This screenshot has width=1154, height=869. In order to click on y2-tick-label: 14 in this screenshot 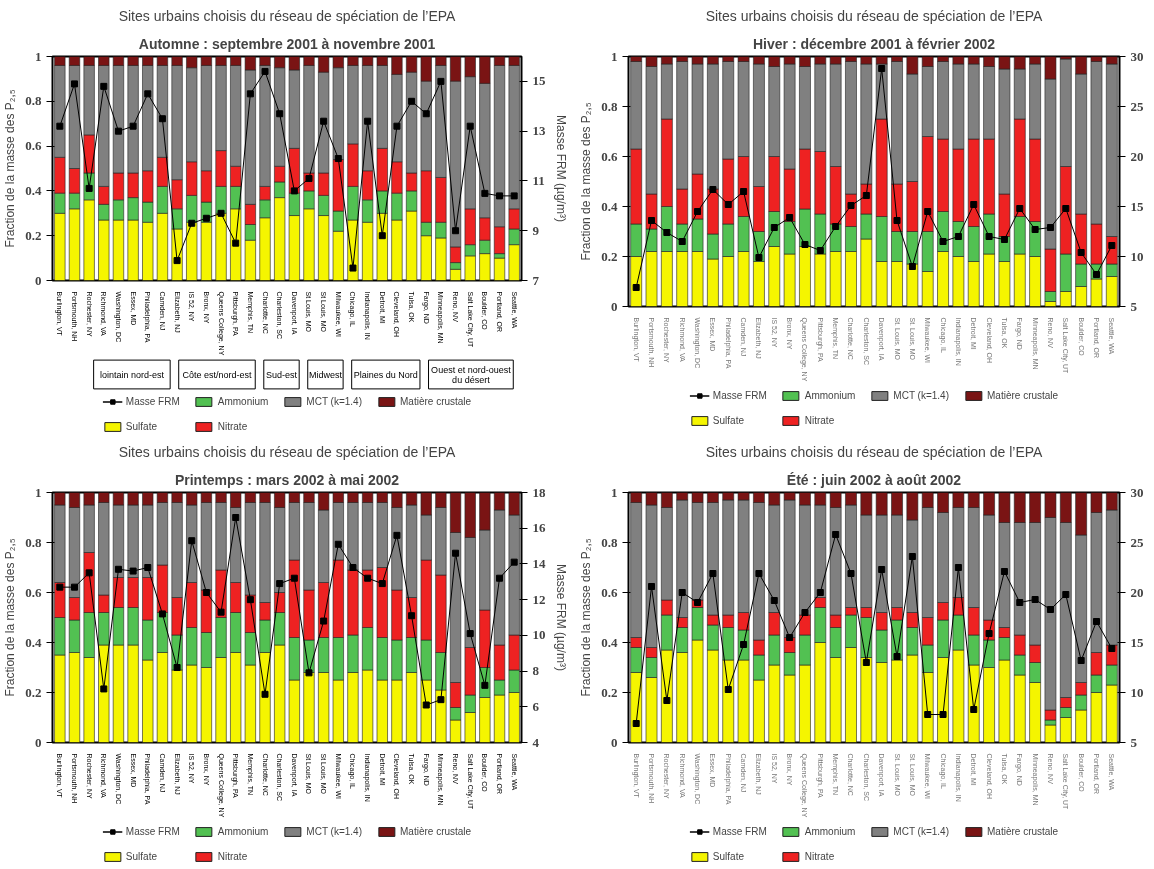, I will do `click(539, 563)`.